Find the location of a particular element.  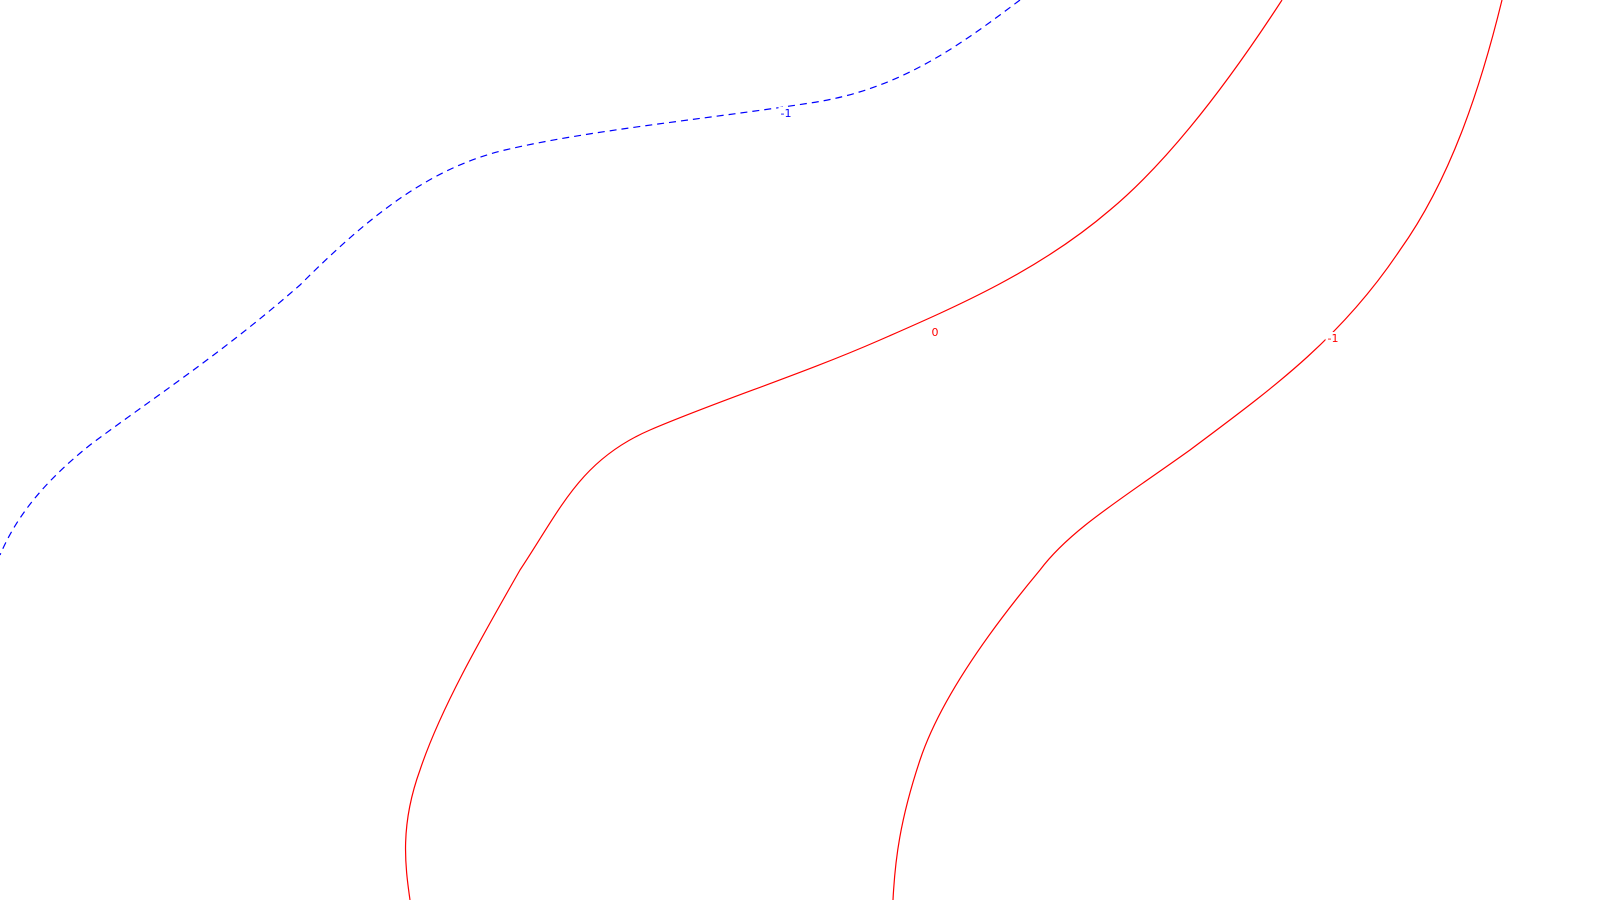

contour-label-blue: -1 is located at coordinates (786, 113).